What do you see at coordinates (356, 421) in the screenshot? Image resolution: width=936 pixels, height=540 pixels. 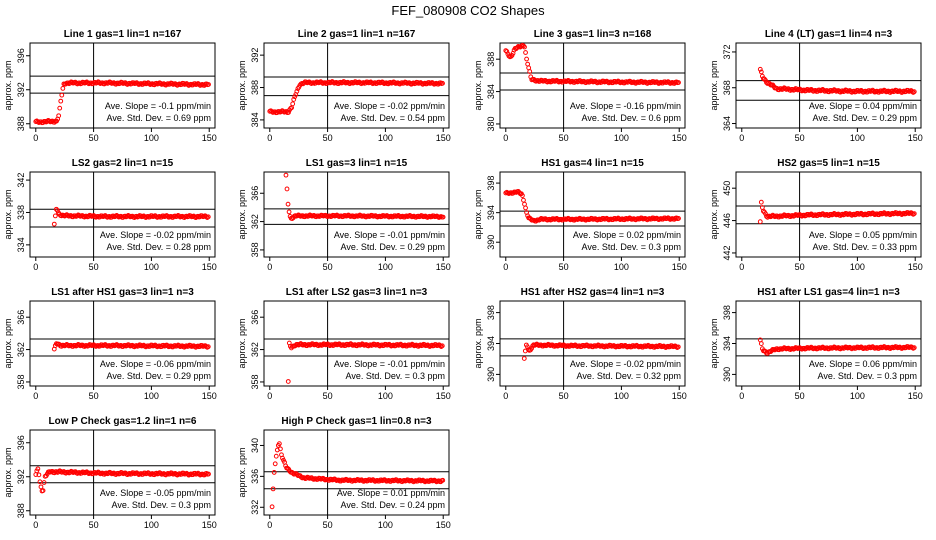 I see `panel-title: High P Check gas=1 lin=0.8 n=3` at bounding box center [356, 421].